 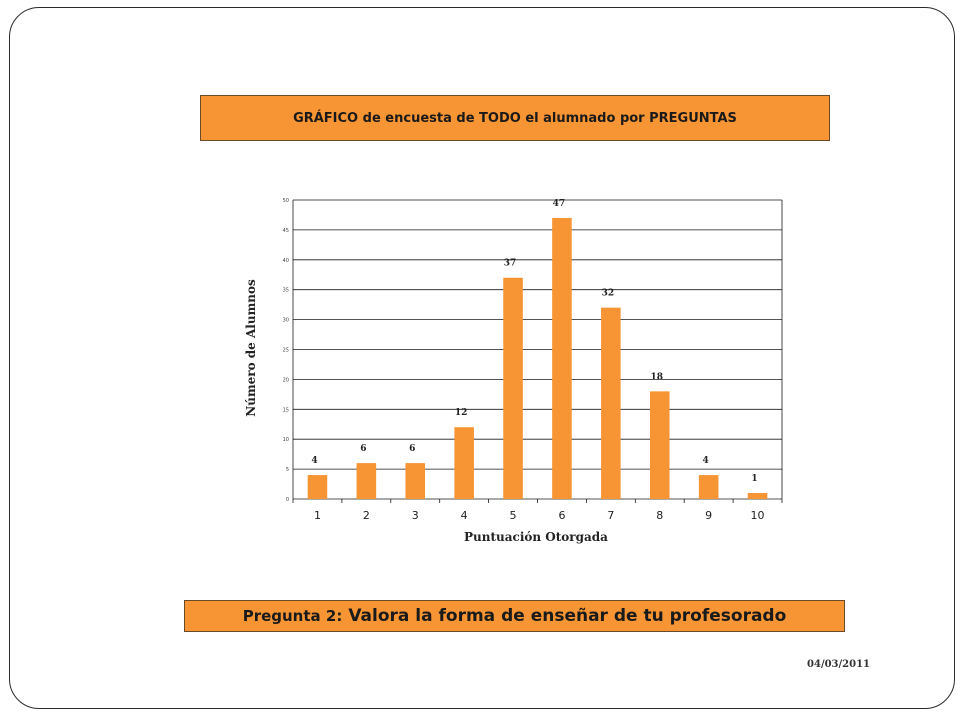 I want to click on x-axis-ticks: 1 2 3 4 5 6 7 8 9 10, so click(x=537, y=510).